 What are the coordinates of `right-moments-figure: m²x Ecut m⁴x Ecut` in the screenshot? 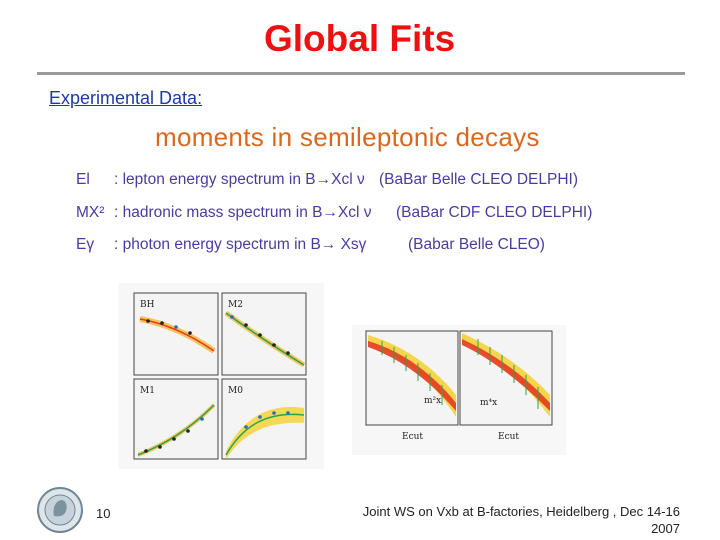 It's located at (459, 390).